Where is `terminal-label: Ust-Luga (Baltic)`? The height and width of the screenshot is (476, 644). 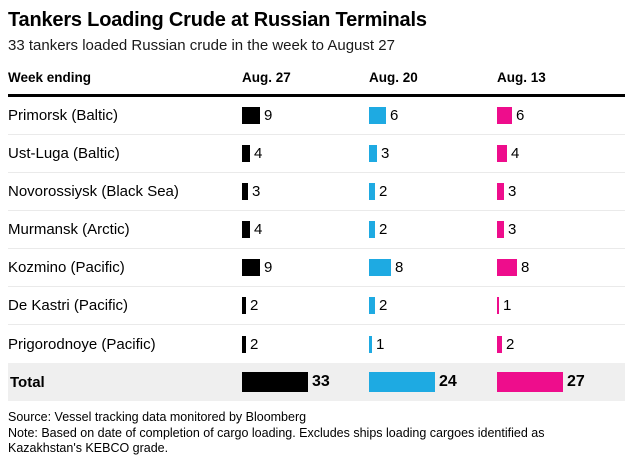 terminal-label: Ust-Luga (Baltic) is located at coordinates (64, 153).